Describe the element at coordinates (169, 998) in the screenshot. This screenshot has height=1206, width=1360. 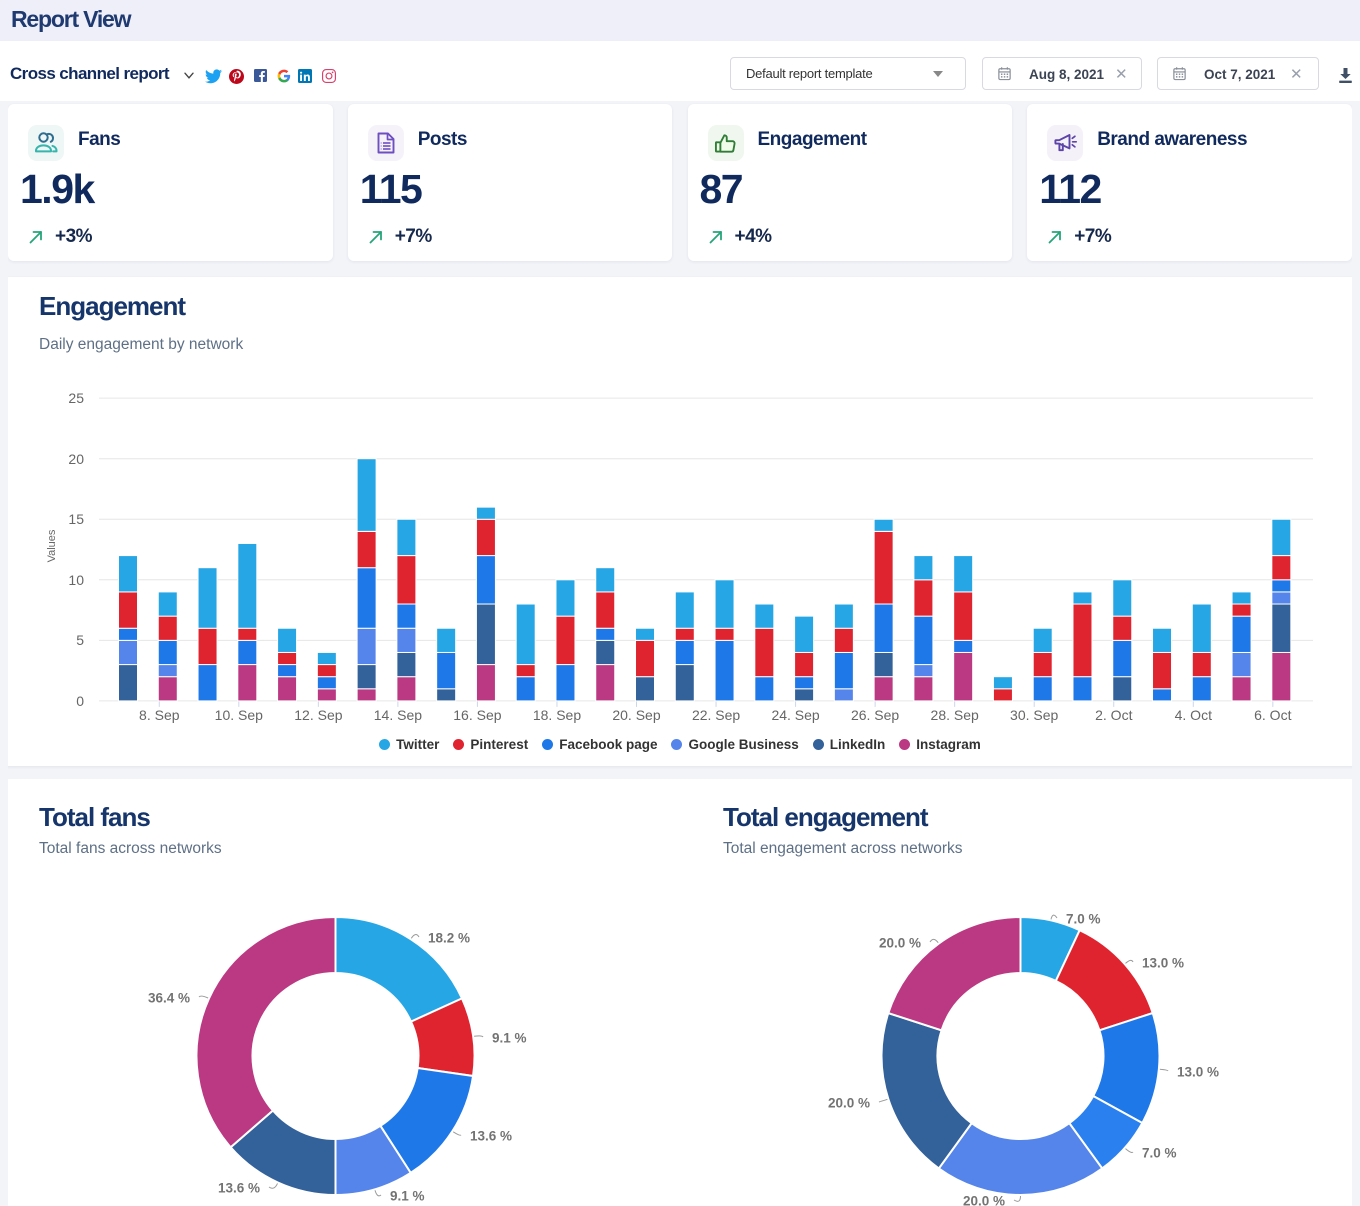
I see `svg-text: 36.4 %` at that location.